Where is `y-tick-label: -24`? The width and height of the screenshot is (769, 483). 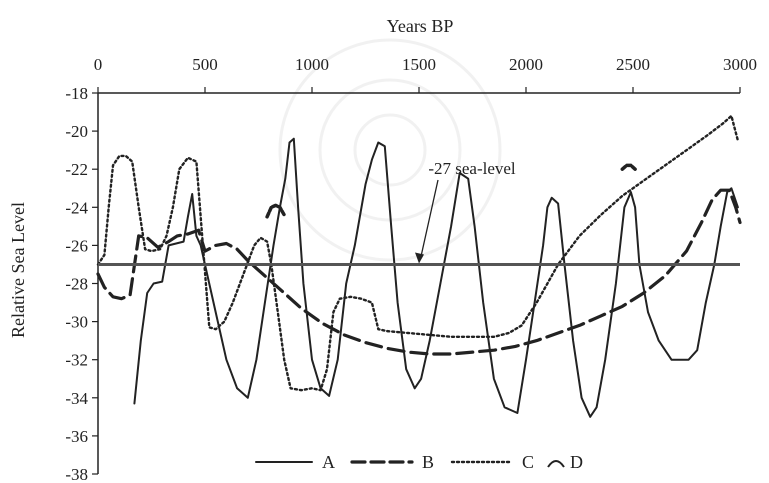
y-tick-label: -24 is located at coordinates (76, 207).